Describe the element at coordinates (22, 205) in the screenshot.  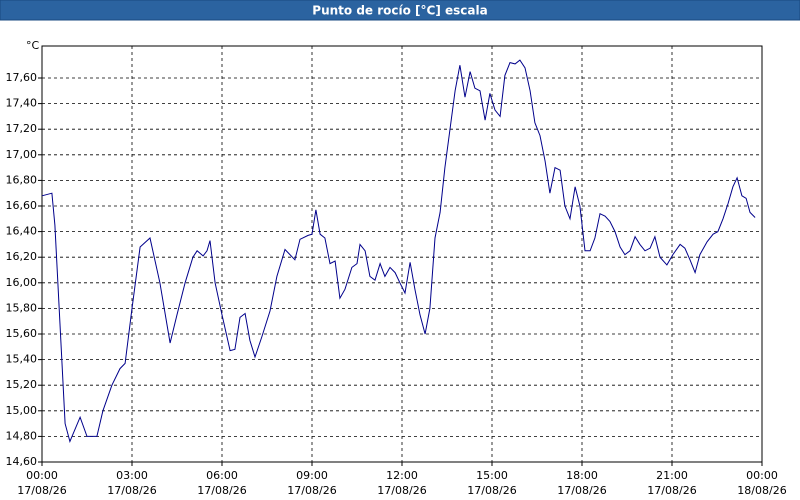
I see `y-tick-label: 16,60` at that location.